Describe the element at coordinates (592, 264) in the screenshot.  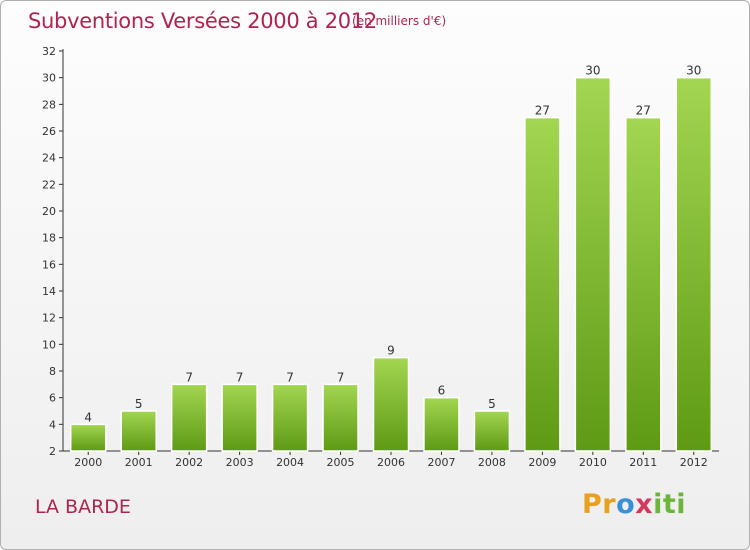
I see `bar-2010` at that location.